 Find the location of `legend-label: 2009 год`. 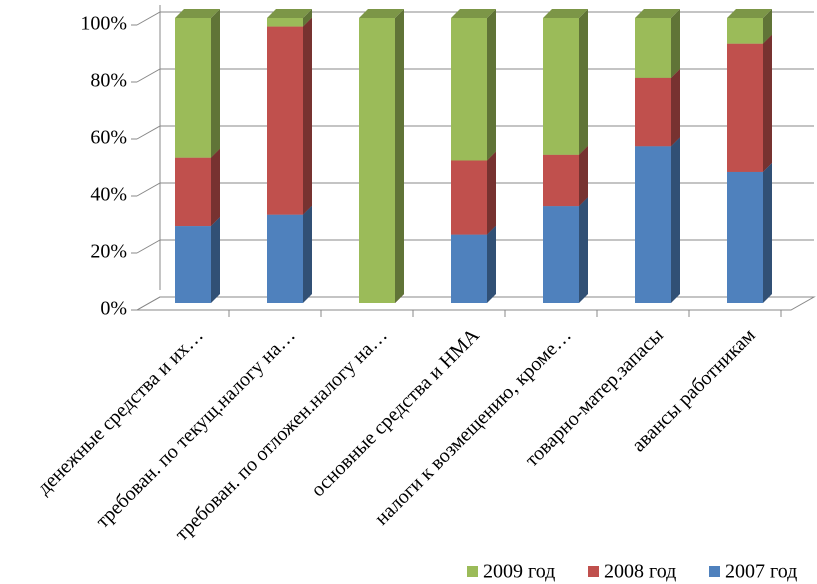

legend-label: 2009 год is located at coordinates (519, 572).